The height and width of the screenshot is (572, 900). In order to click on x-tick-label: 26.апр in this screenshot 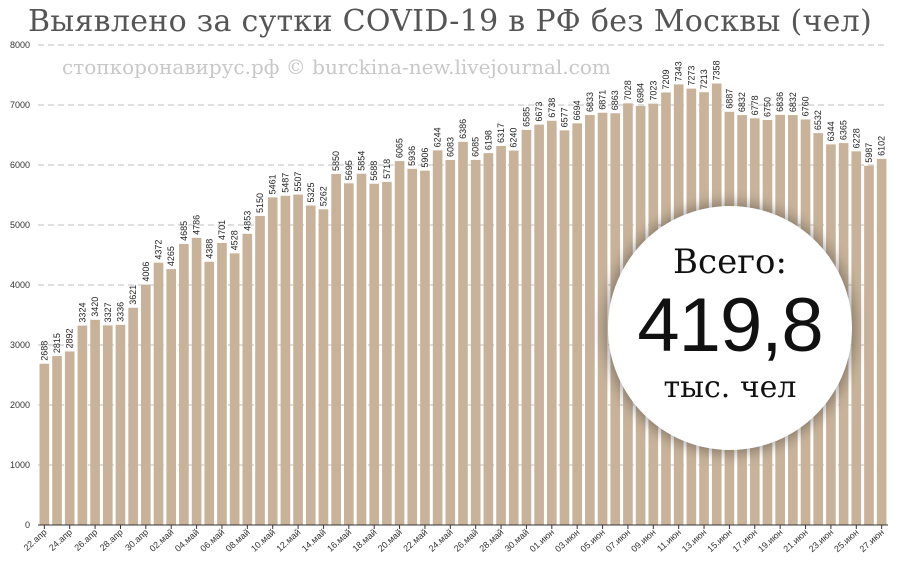, I will do `click(85, 540)`.